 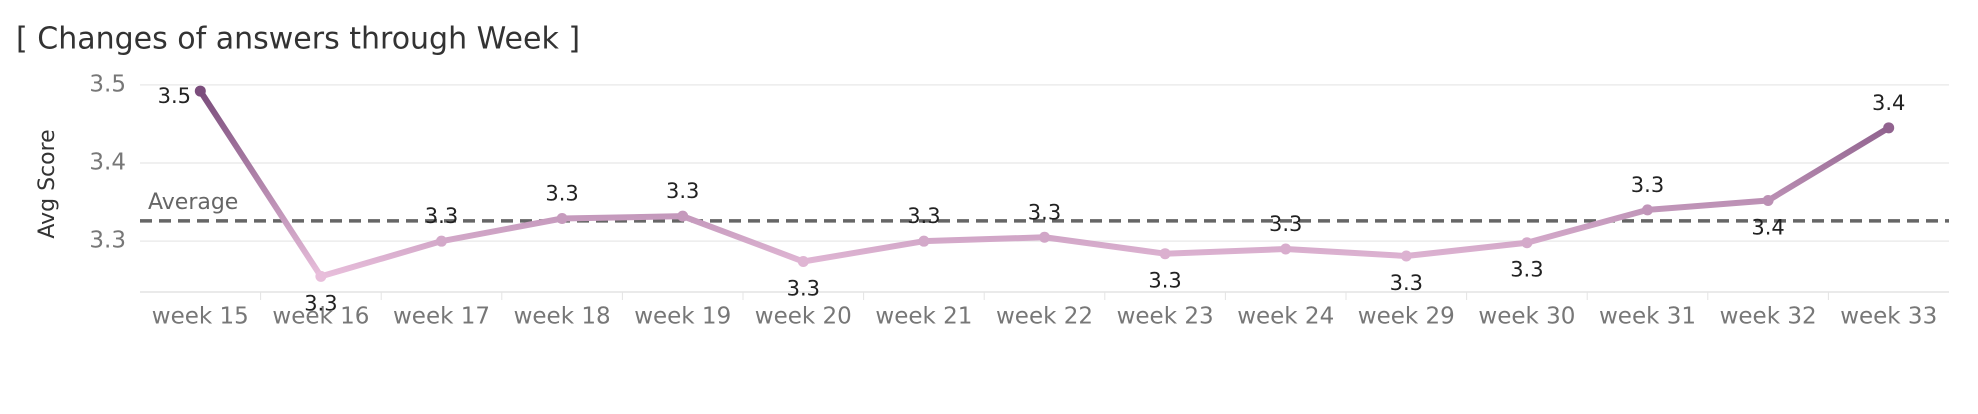 What do you see at coordinates (923, 317) in the screenshot?
I see `x-tick-label: week 21` at bounding box center [923, 317].